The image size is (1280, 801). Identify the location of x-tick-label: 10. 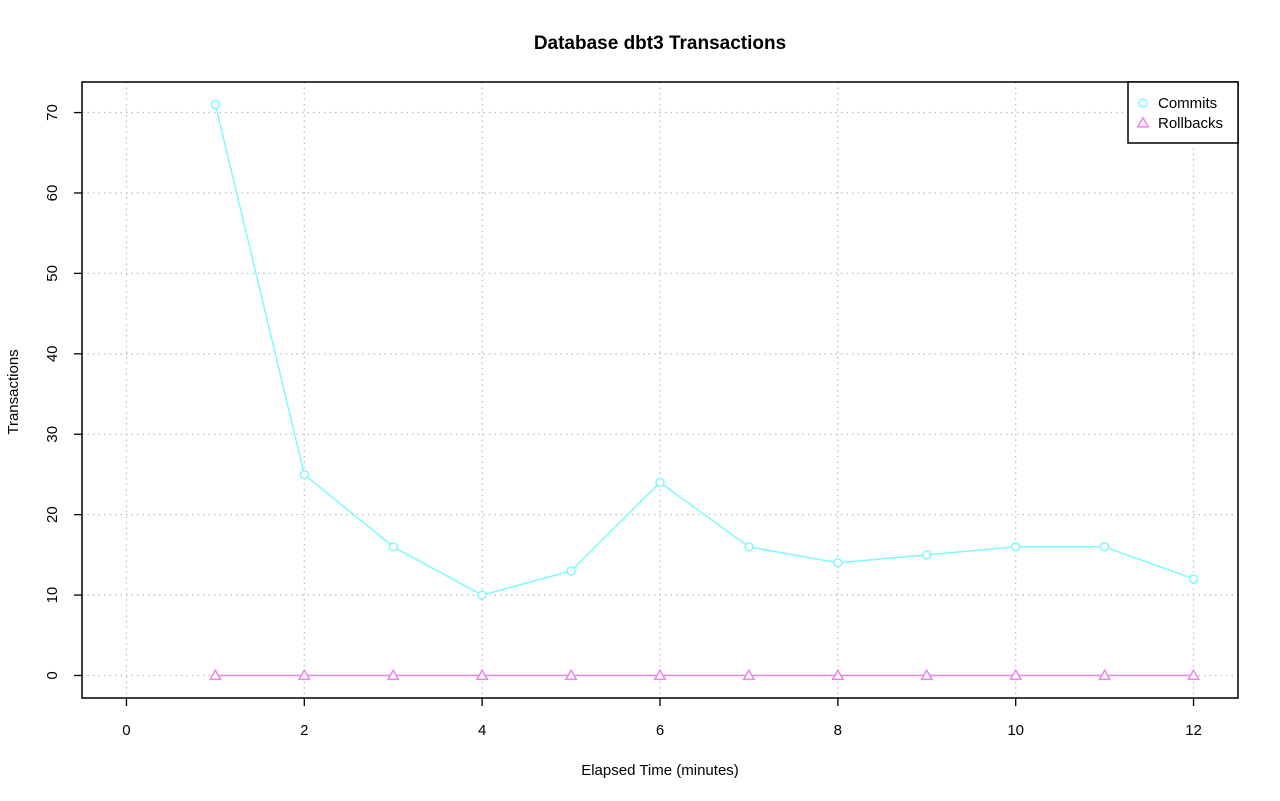
(1015, 730).